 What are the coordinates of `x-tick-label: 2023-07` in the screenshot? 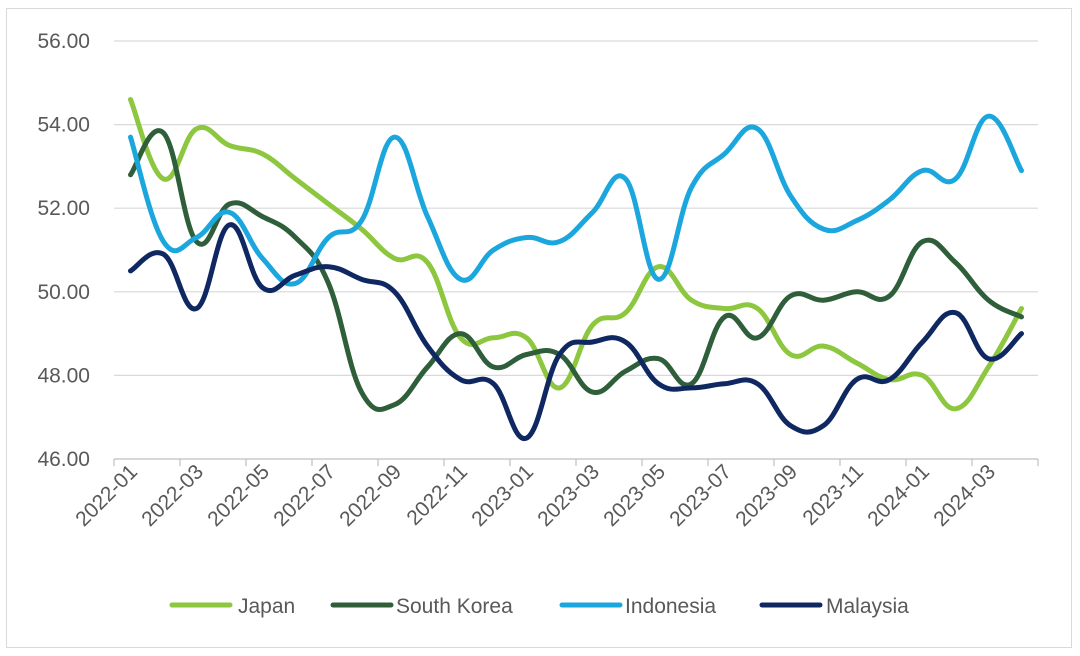 It's located at (700, 495).